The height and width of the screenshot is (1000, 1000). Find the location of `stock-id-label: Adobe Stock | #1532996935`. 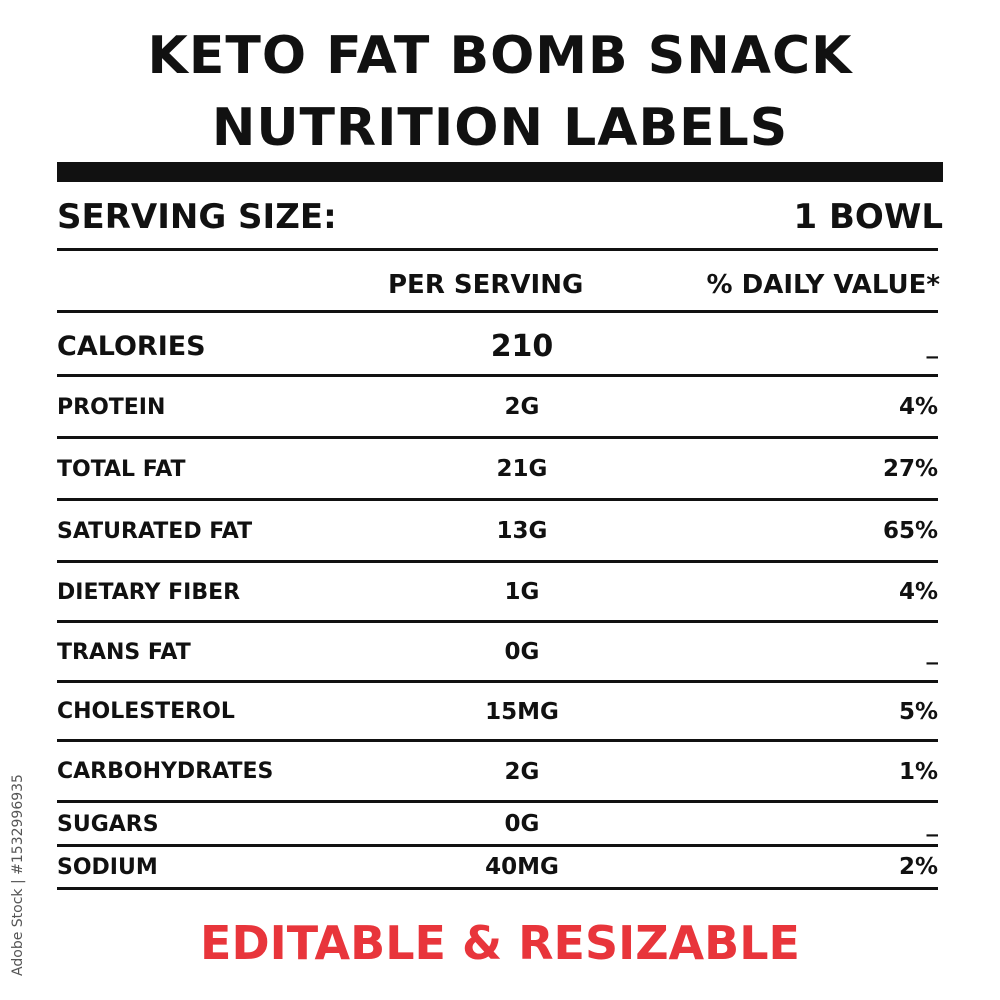

stock-id-label: Adobe Stock | #1532996935 is located at coordinates (18, 875).